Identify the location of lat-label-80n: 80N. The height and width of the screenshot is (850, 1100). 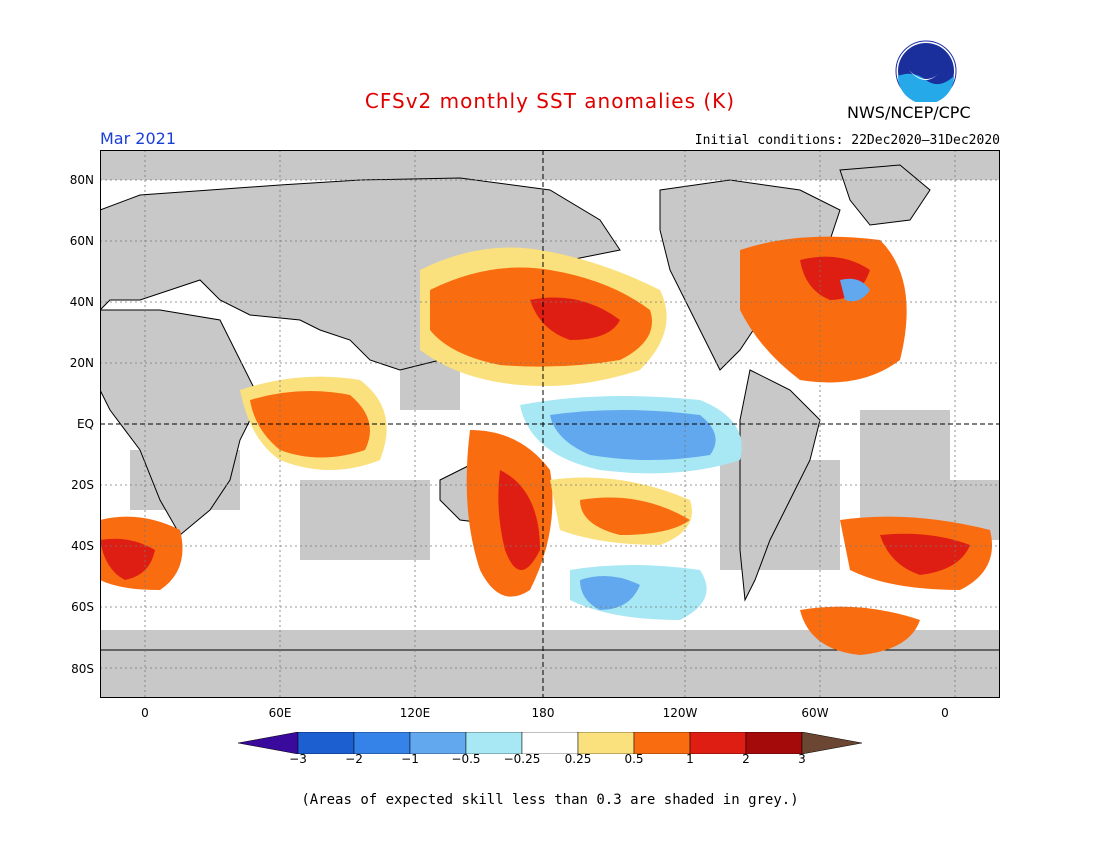
(81, 180).